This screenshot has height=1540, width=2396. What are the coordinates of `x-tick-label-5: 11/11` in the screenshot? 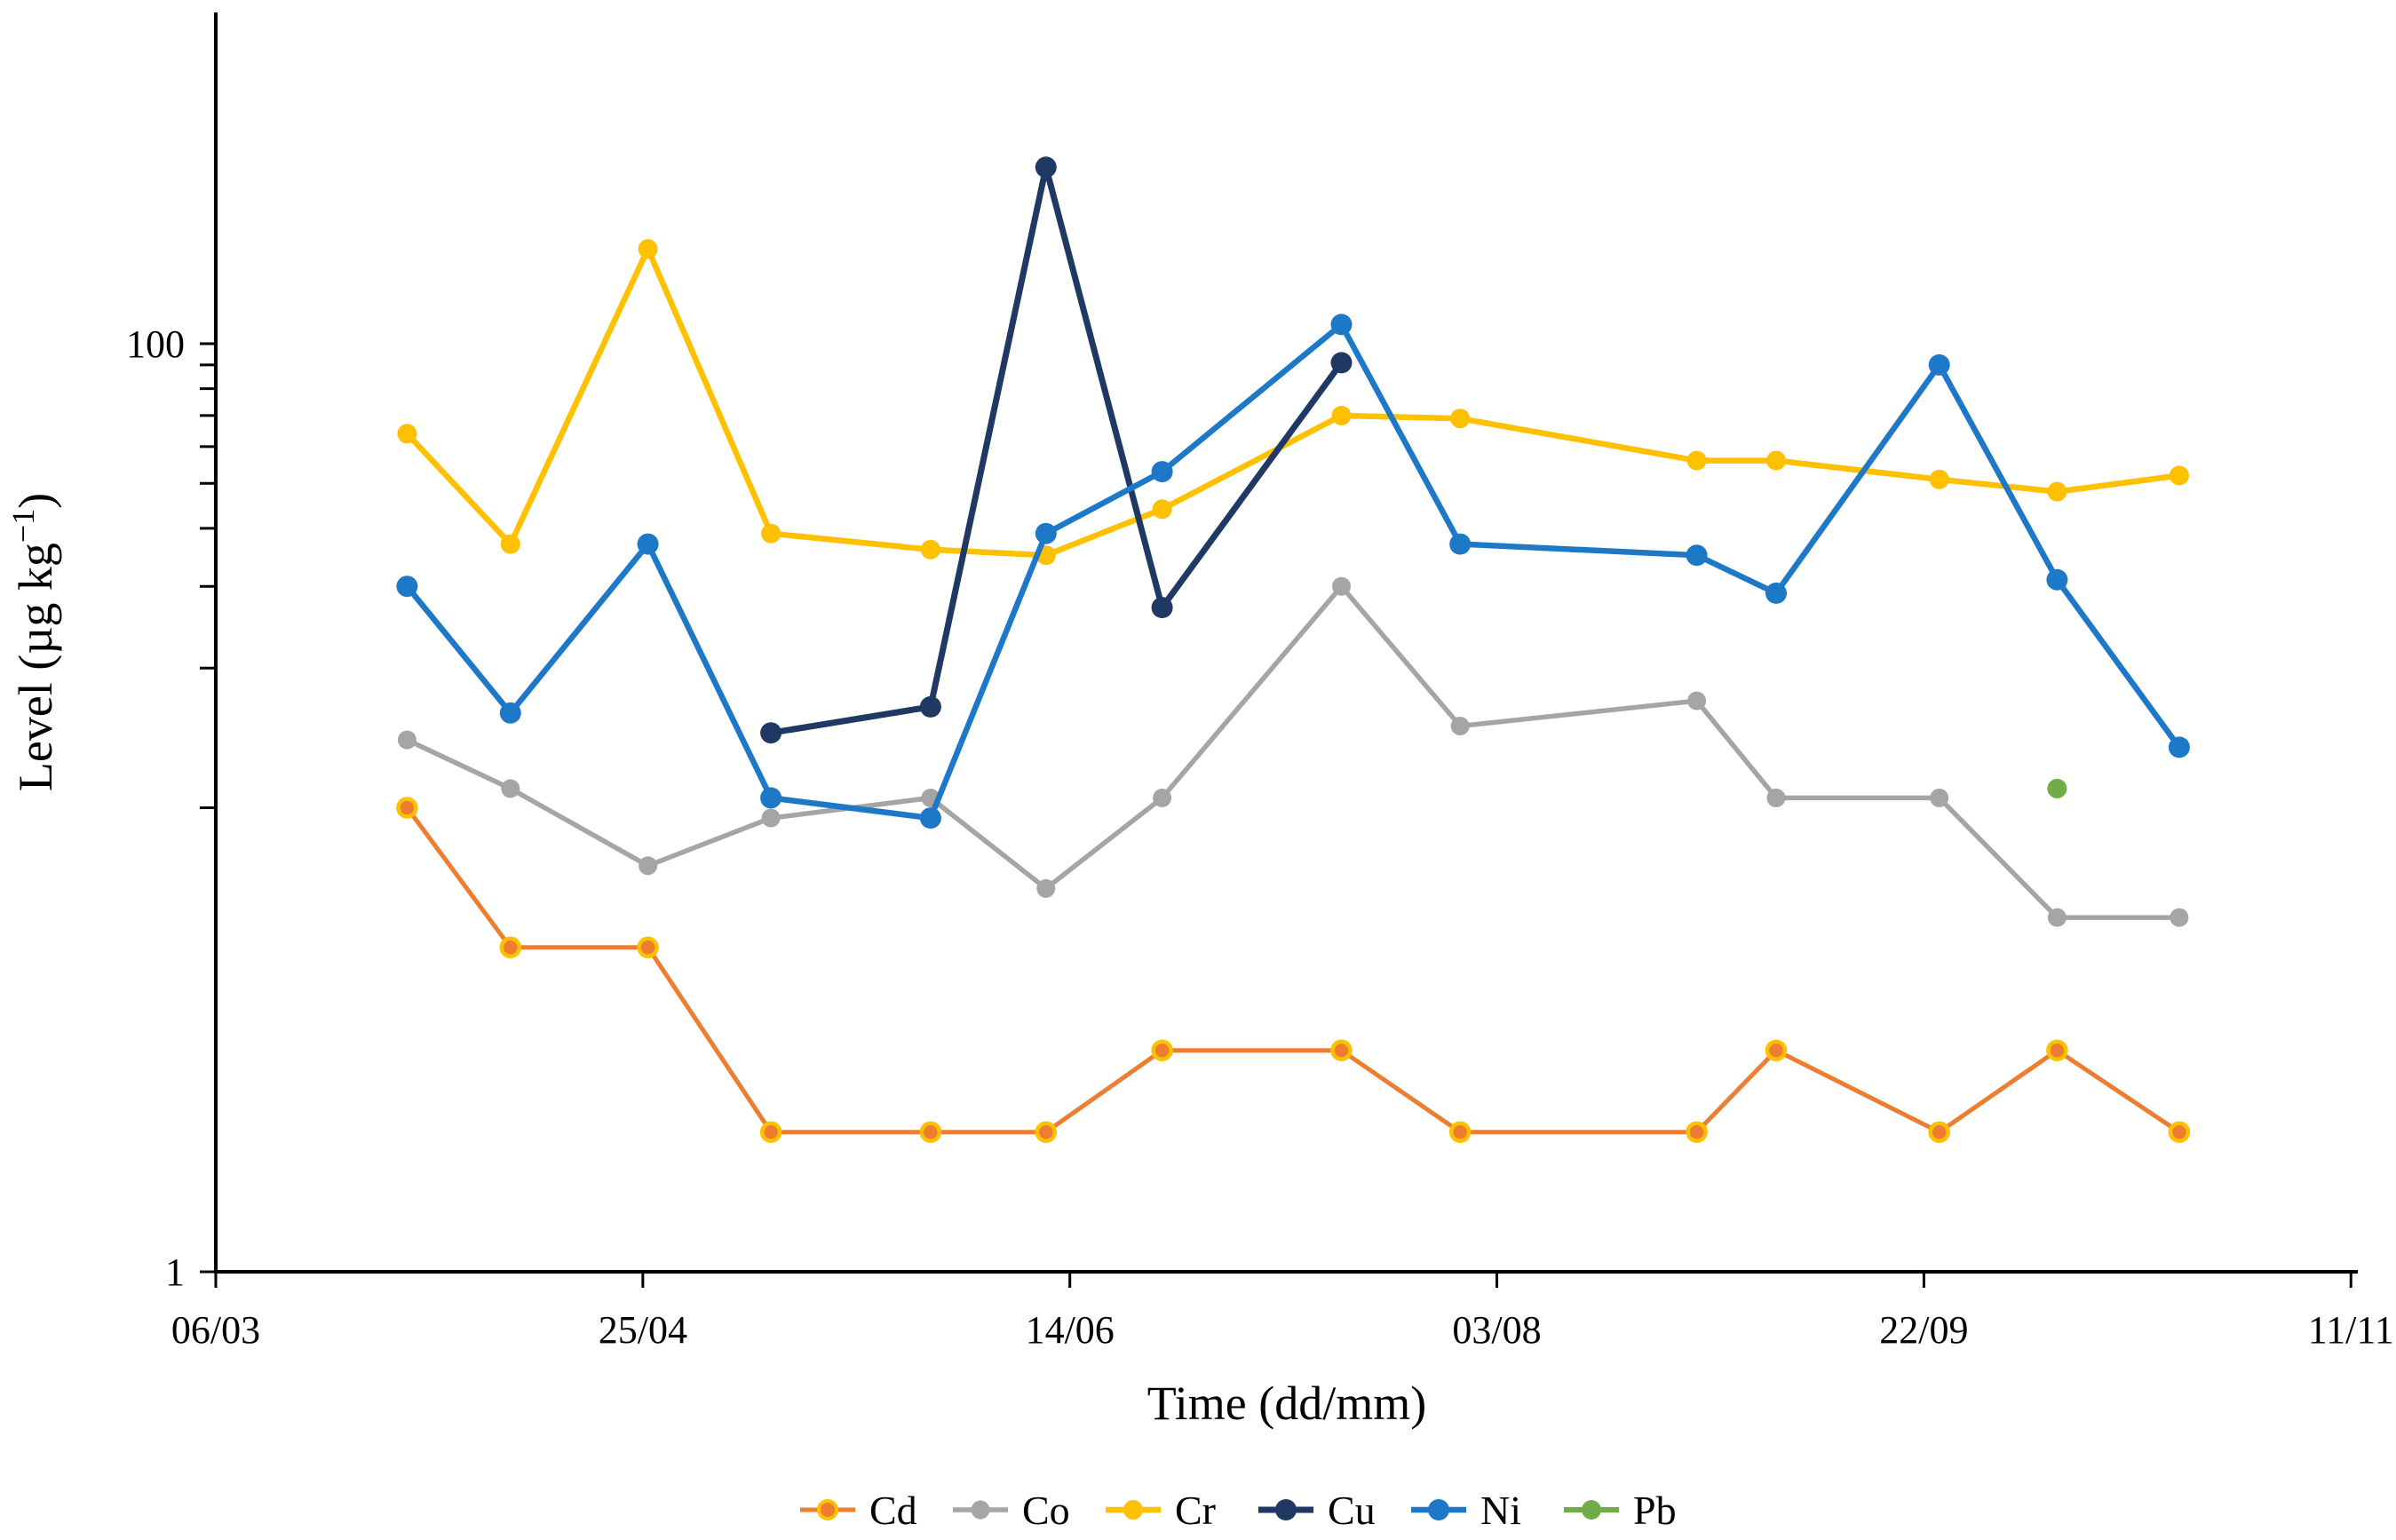 It's located at (2351, 1330).